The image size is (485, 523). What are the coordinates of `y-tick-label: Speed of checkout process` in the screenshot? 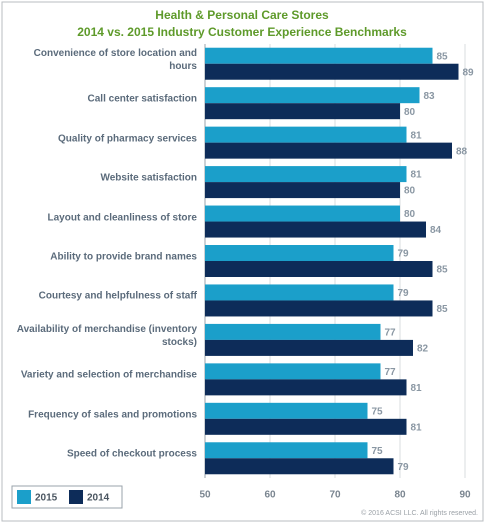 It's located at (131, 454).